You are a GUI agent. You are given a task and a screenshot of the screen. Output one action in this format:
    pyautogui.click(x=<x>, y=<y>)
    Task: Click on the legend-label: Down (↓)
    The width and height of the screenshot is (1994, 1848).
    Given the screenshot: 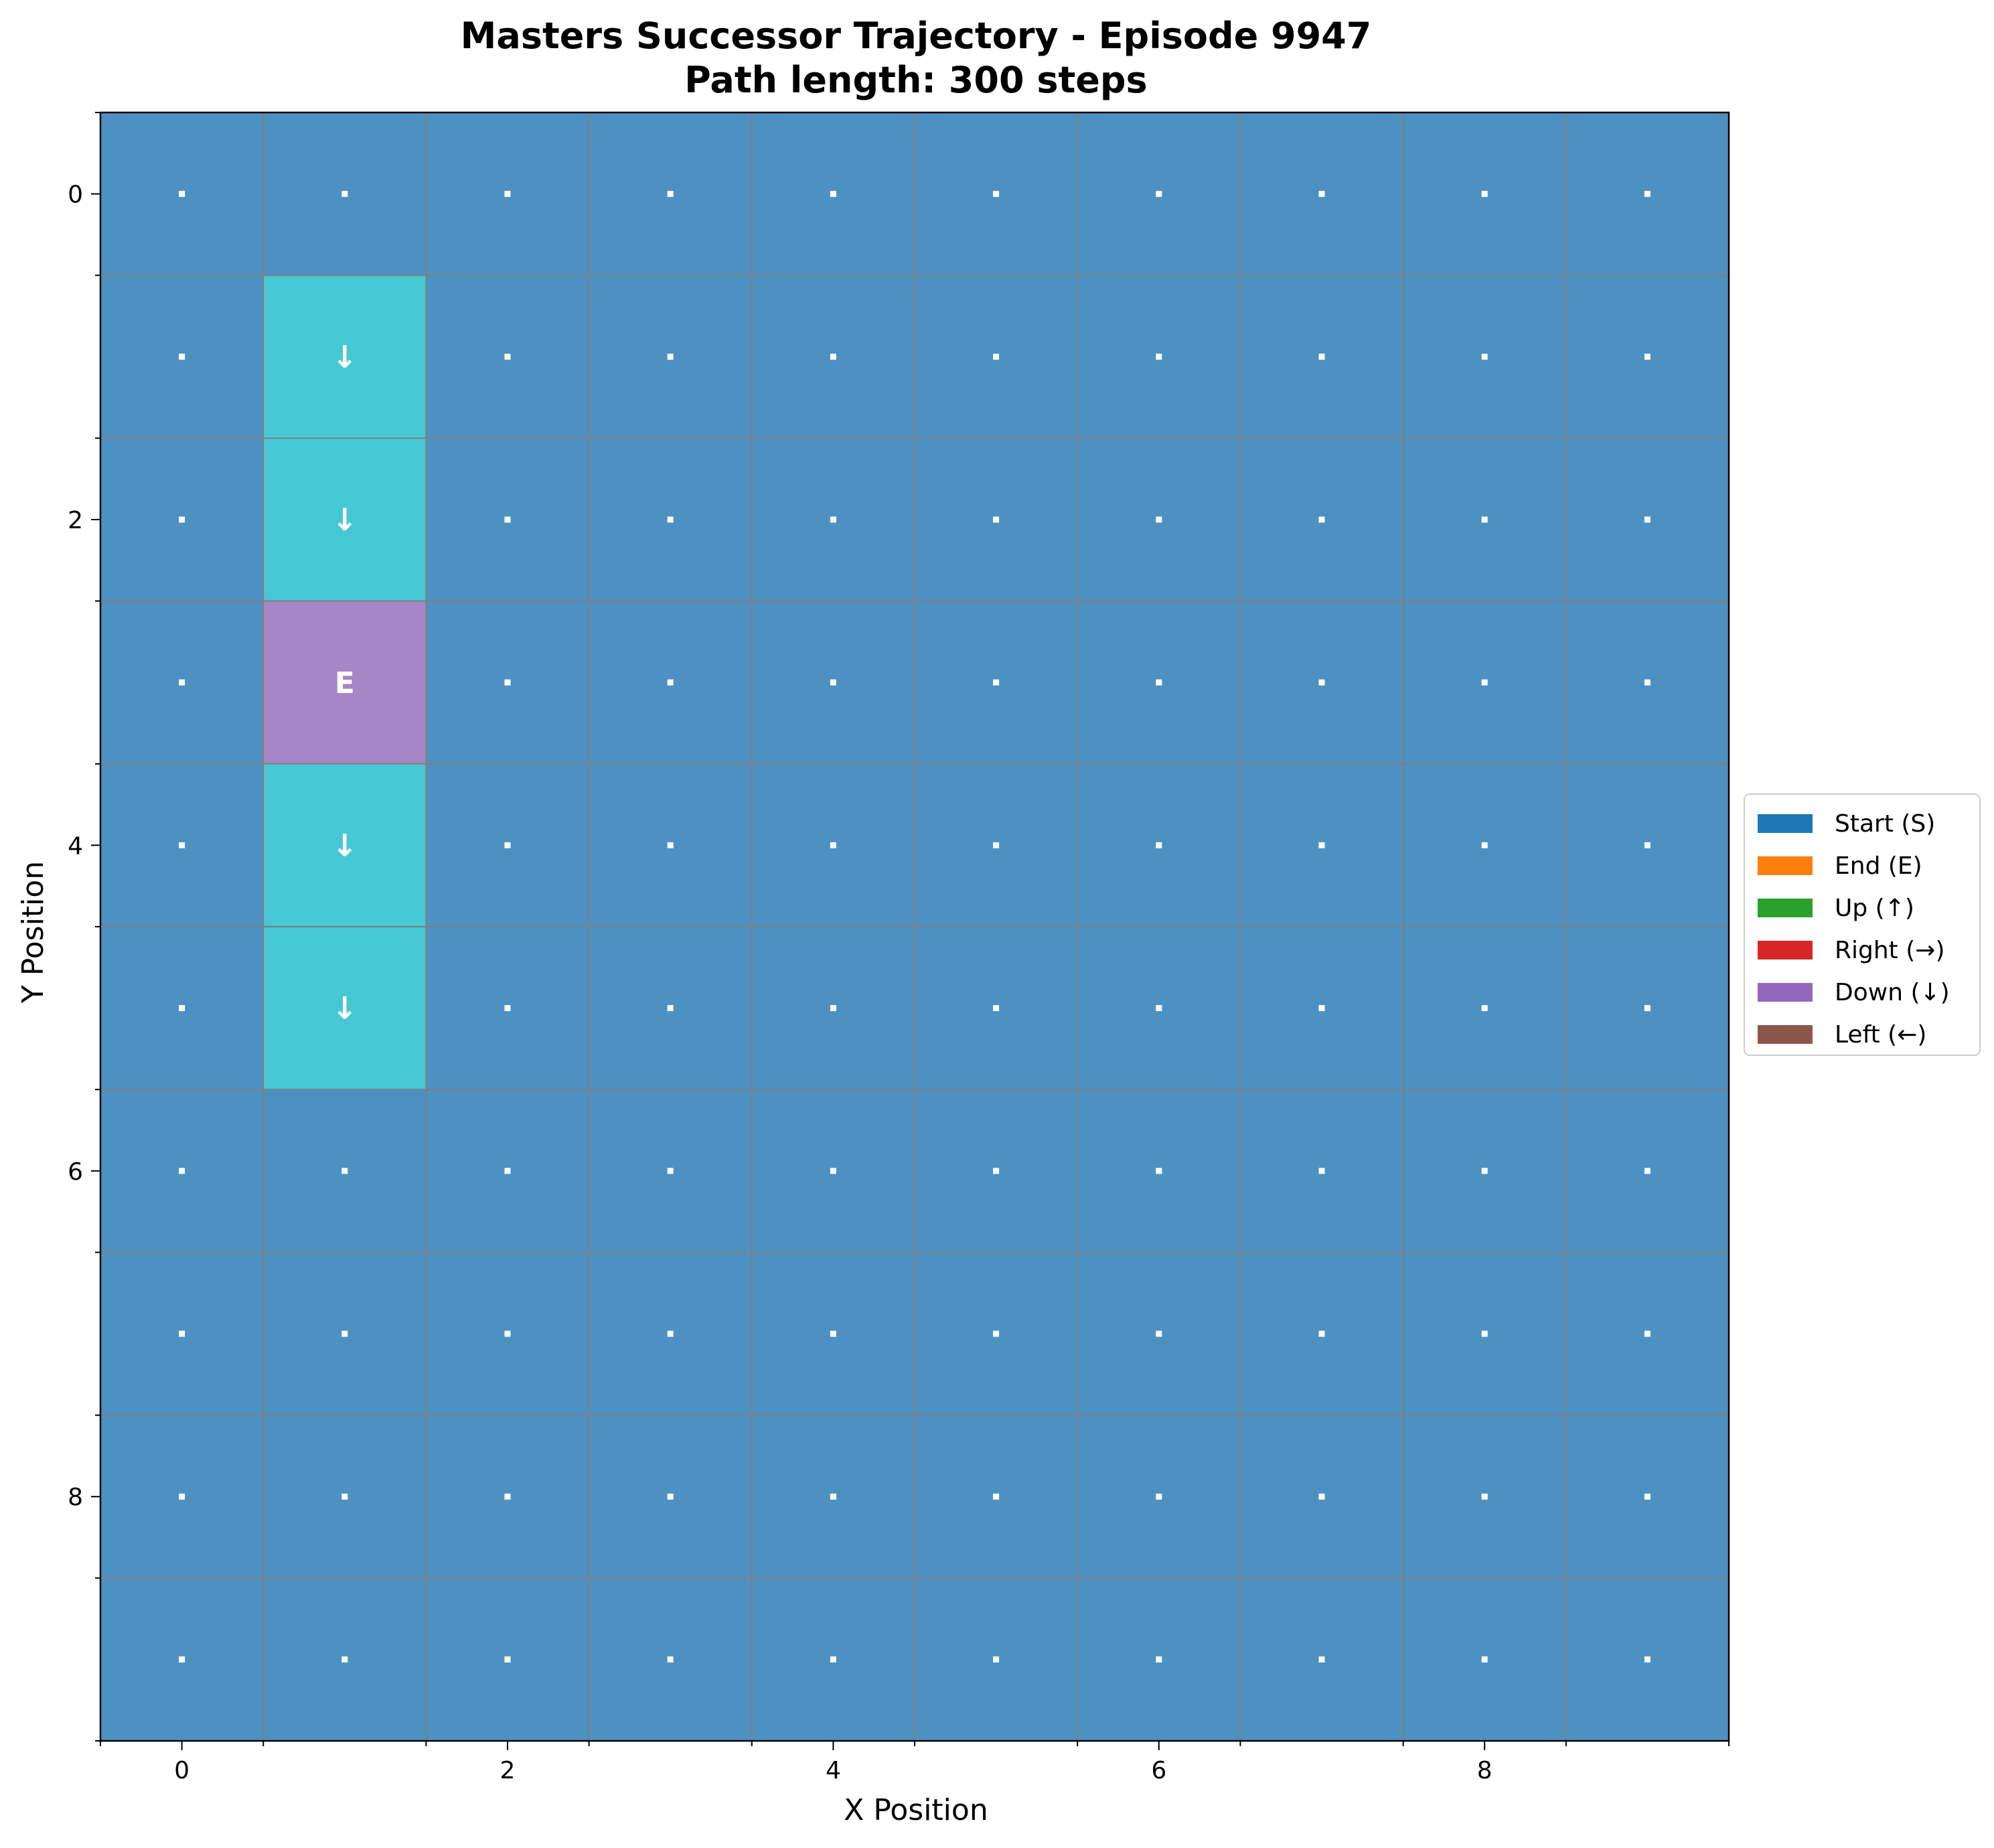 What is the action you would take?
    pyautogui.click(x=1893, y=992)
    